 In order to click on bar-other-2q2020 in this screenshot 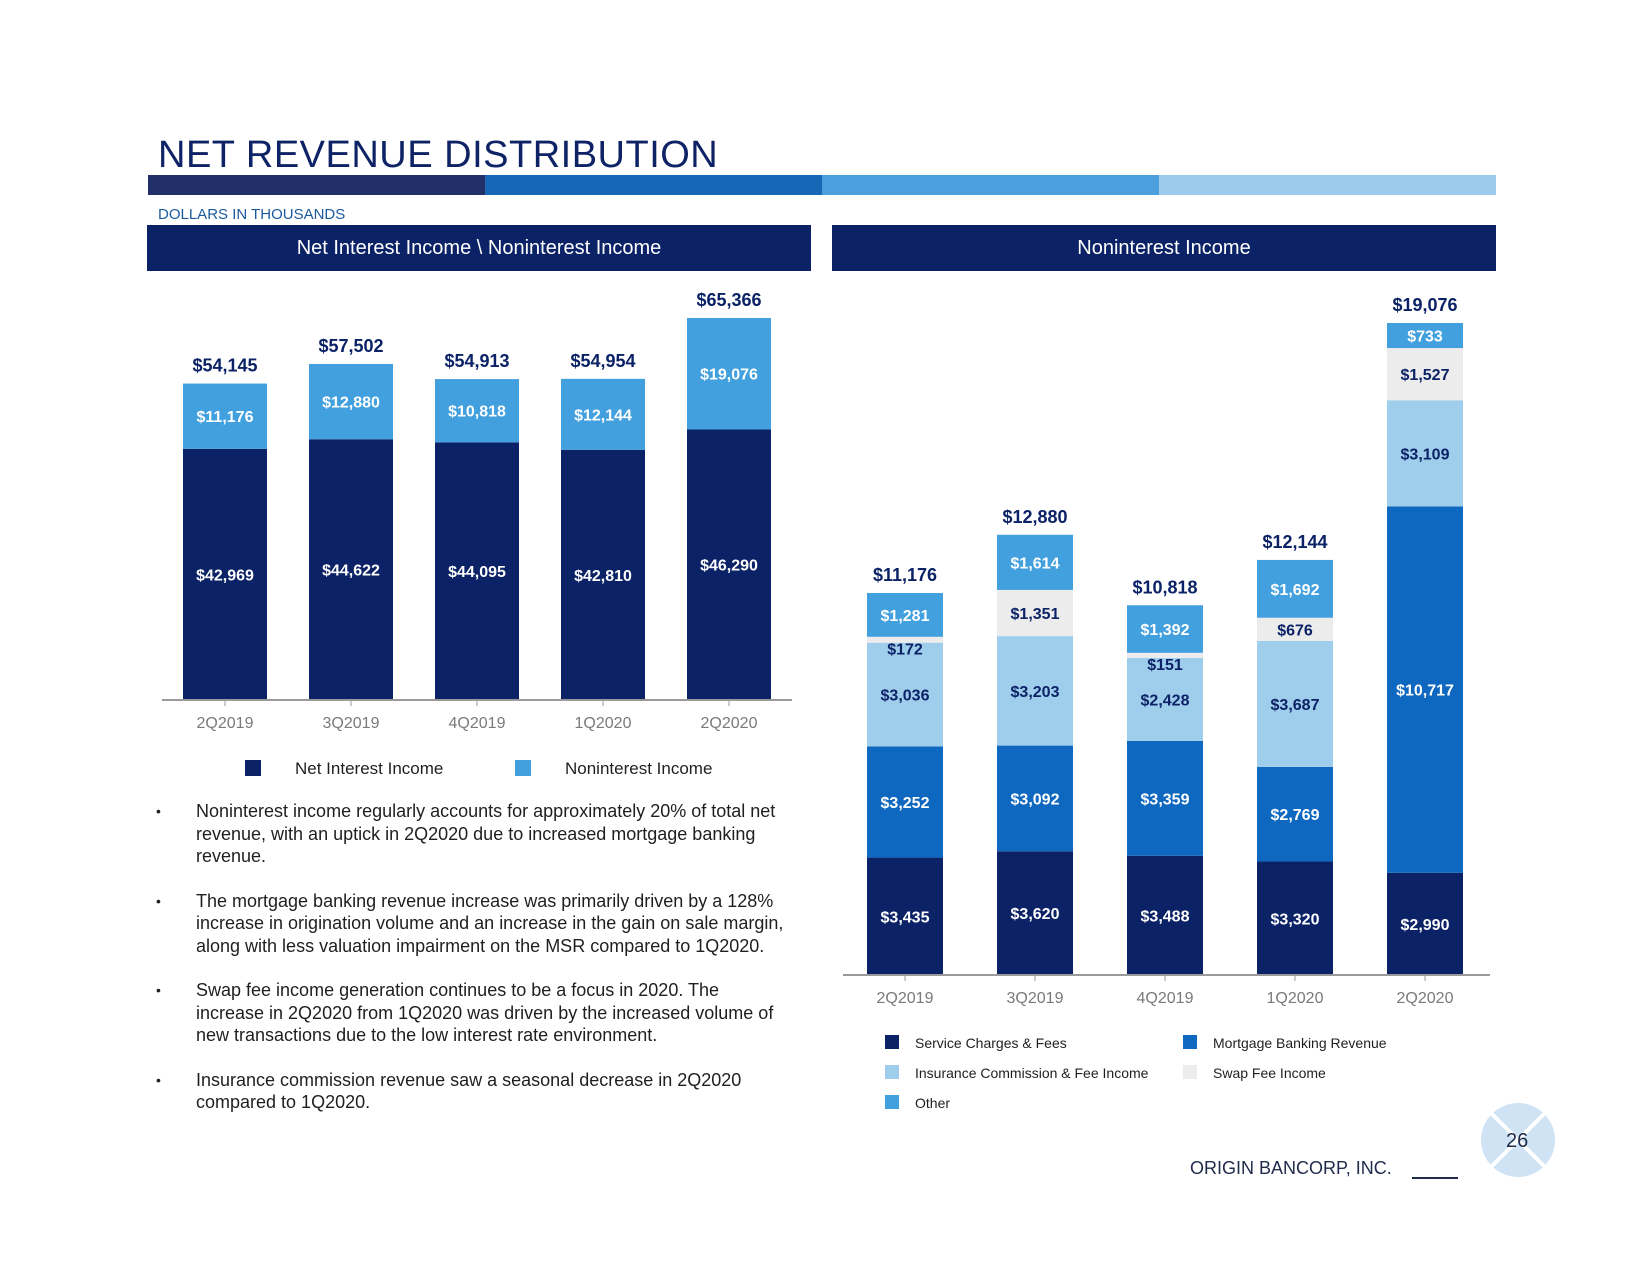, I will do `click(1425, 336)`.